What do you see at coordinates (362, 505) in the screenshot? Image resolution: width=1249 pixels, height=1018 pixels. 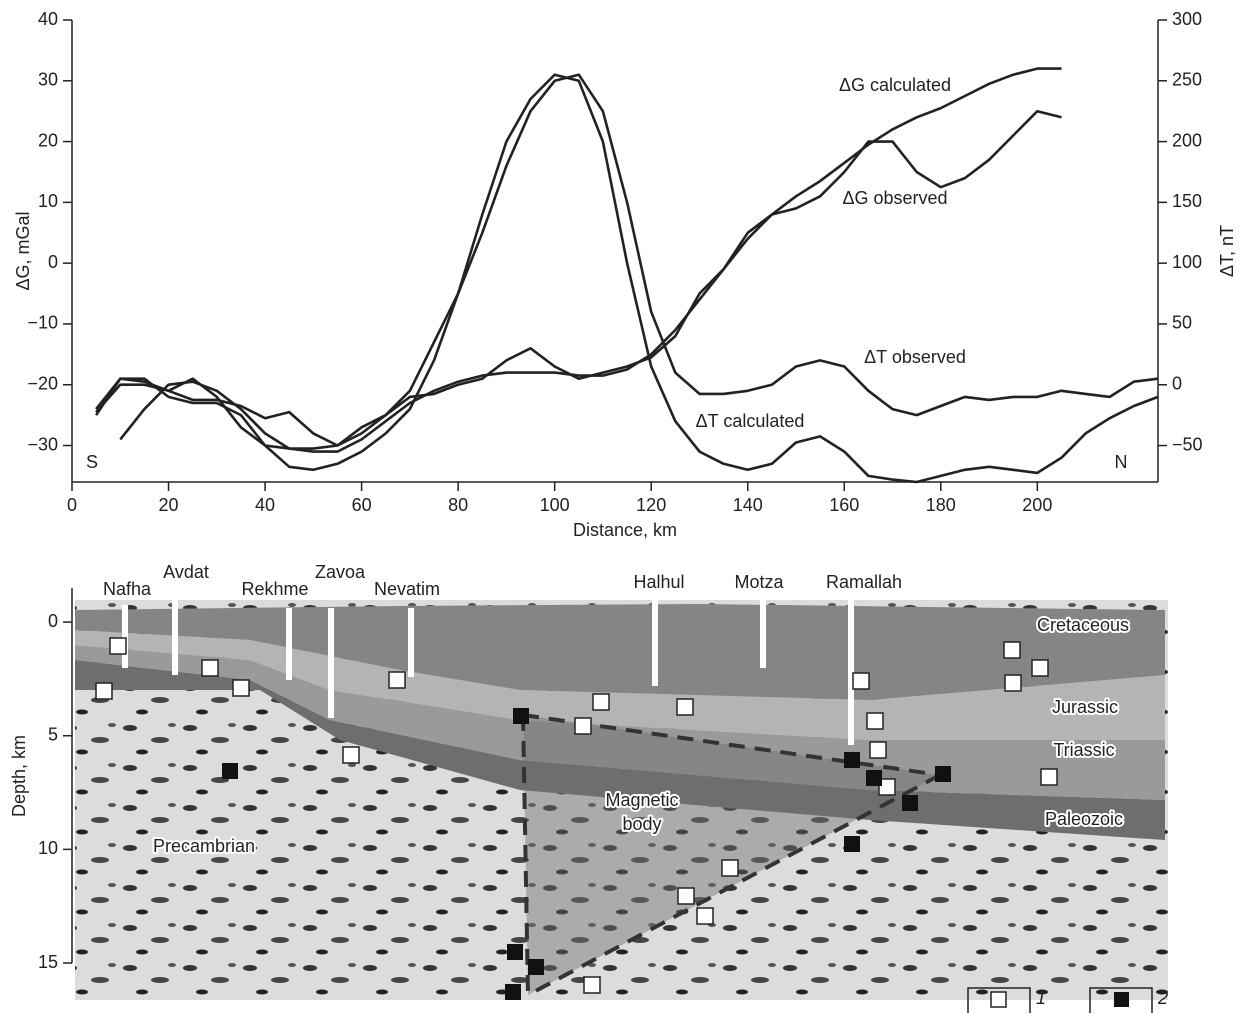 I see `x-tick-label: 60` at bounding box center [362, 505].